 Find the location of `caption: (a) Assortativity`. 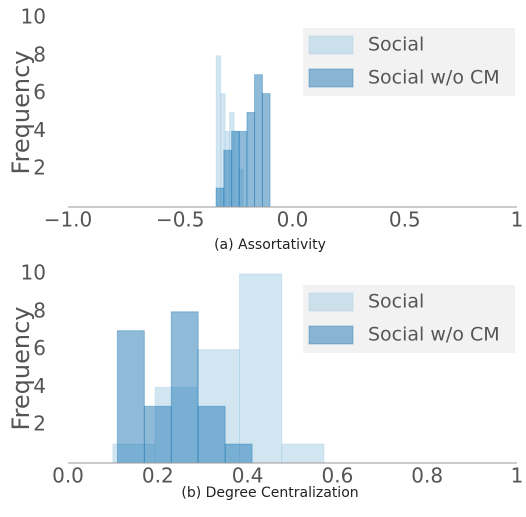

caption: (a) Assortativity is located at coordinates (270, 245).